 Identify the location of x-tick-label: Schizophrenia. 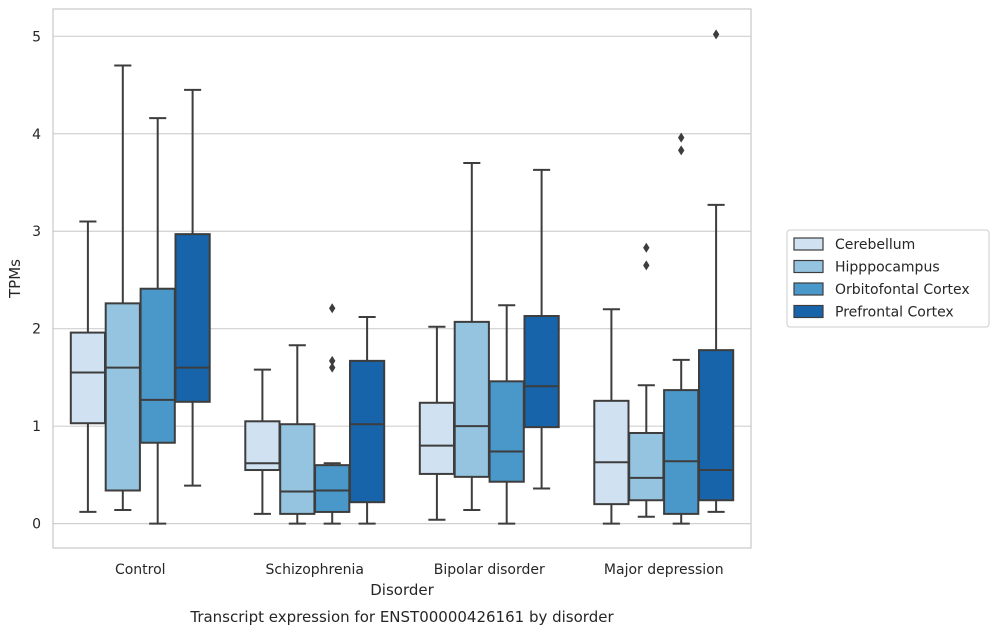
(315, 570).